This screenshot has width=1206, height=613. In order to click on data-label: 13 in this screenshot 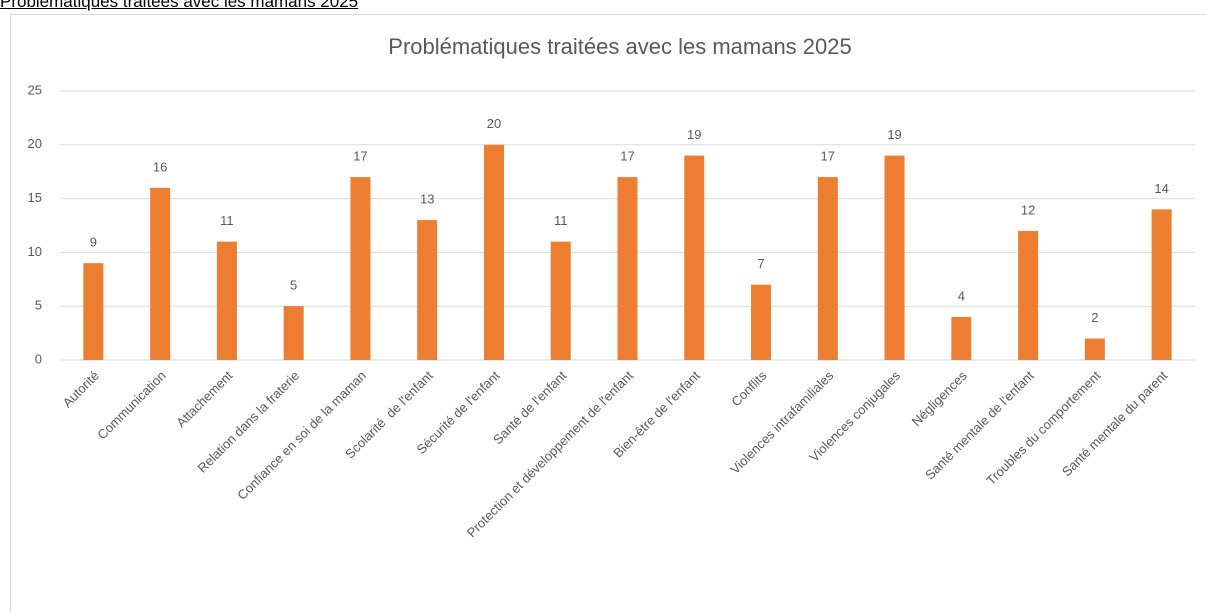, I will do `click(427, 199)`.